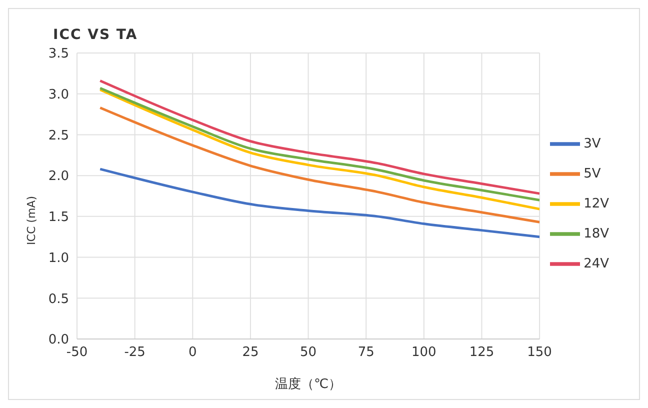  I want to click on y-tick-label: 3.0, so click(58, 94).